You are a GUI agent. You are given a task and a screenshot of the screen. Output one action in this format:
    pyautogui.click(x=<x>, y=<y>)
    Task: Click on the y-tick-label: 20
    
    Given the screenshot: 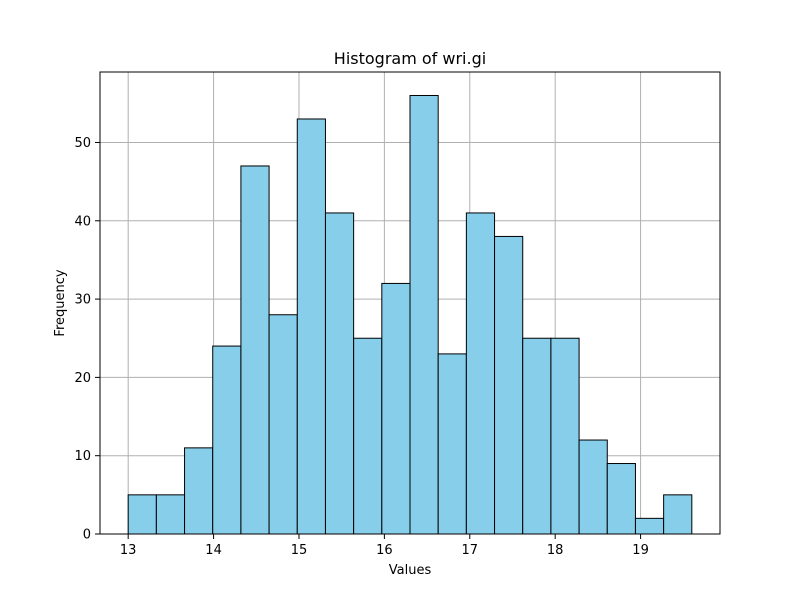 What is the action you would take?
    pyautogui.click(x=82, y=378)
    